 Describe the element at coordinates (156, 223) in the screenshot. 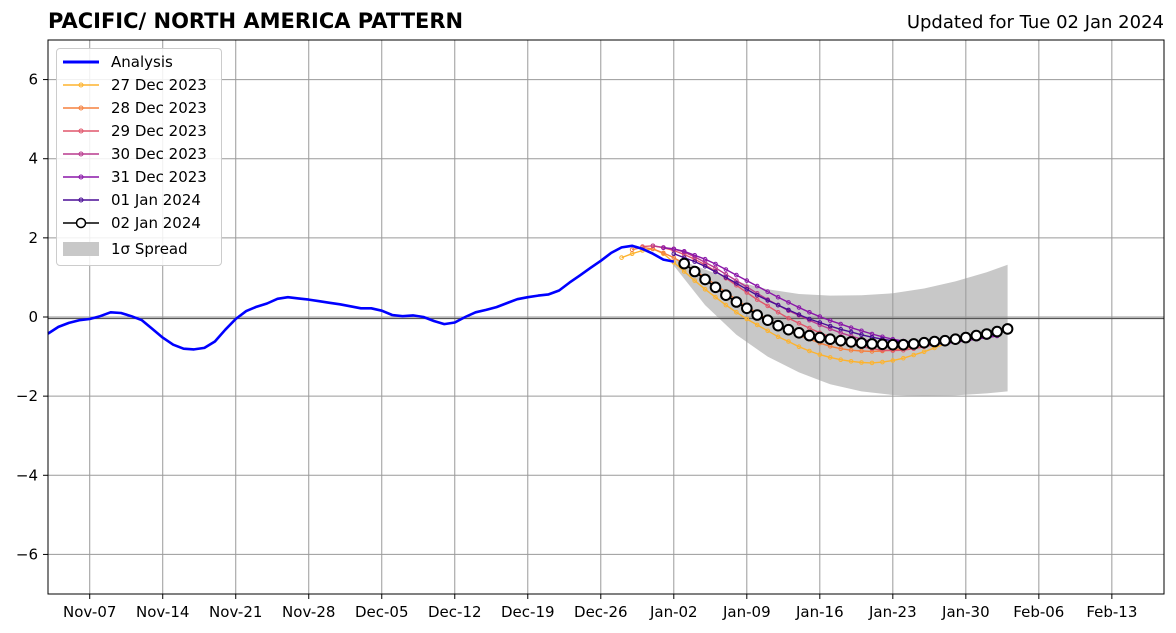

I see `legend-label-02jan: 02 Jan 2024` at that location.